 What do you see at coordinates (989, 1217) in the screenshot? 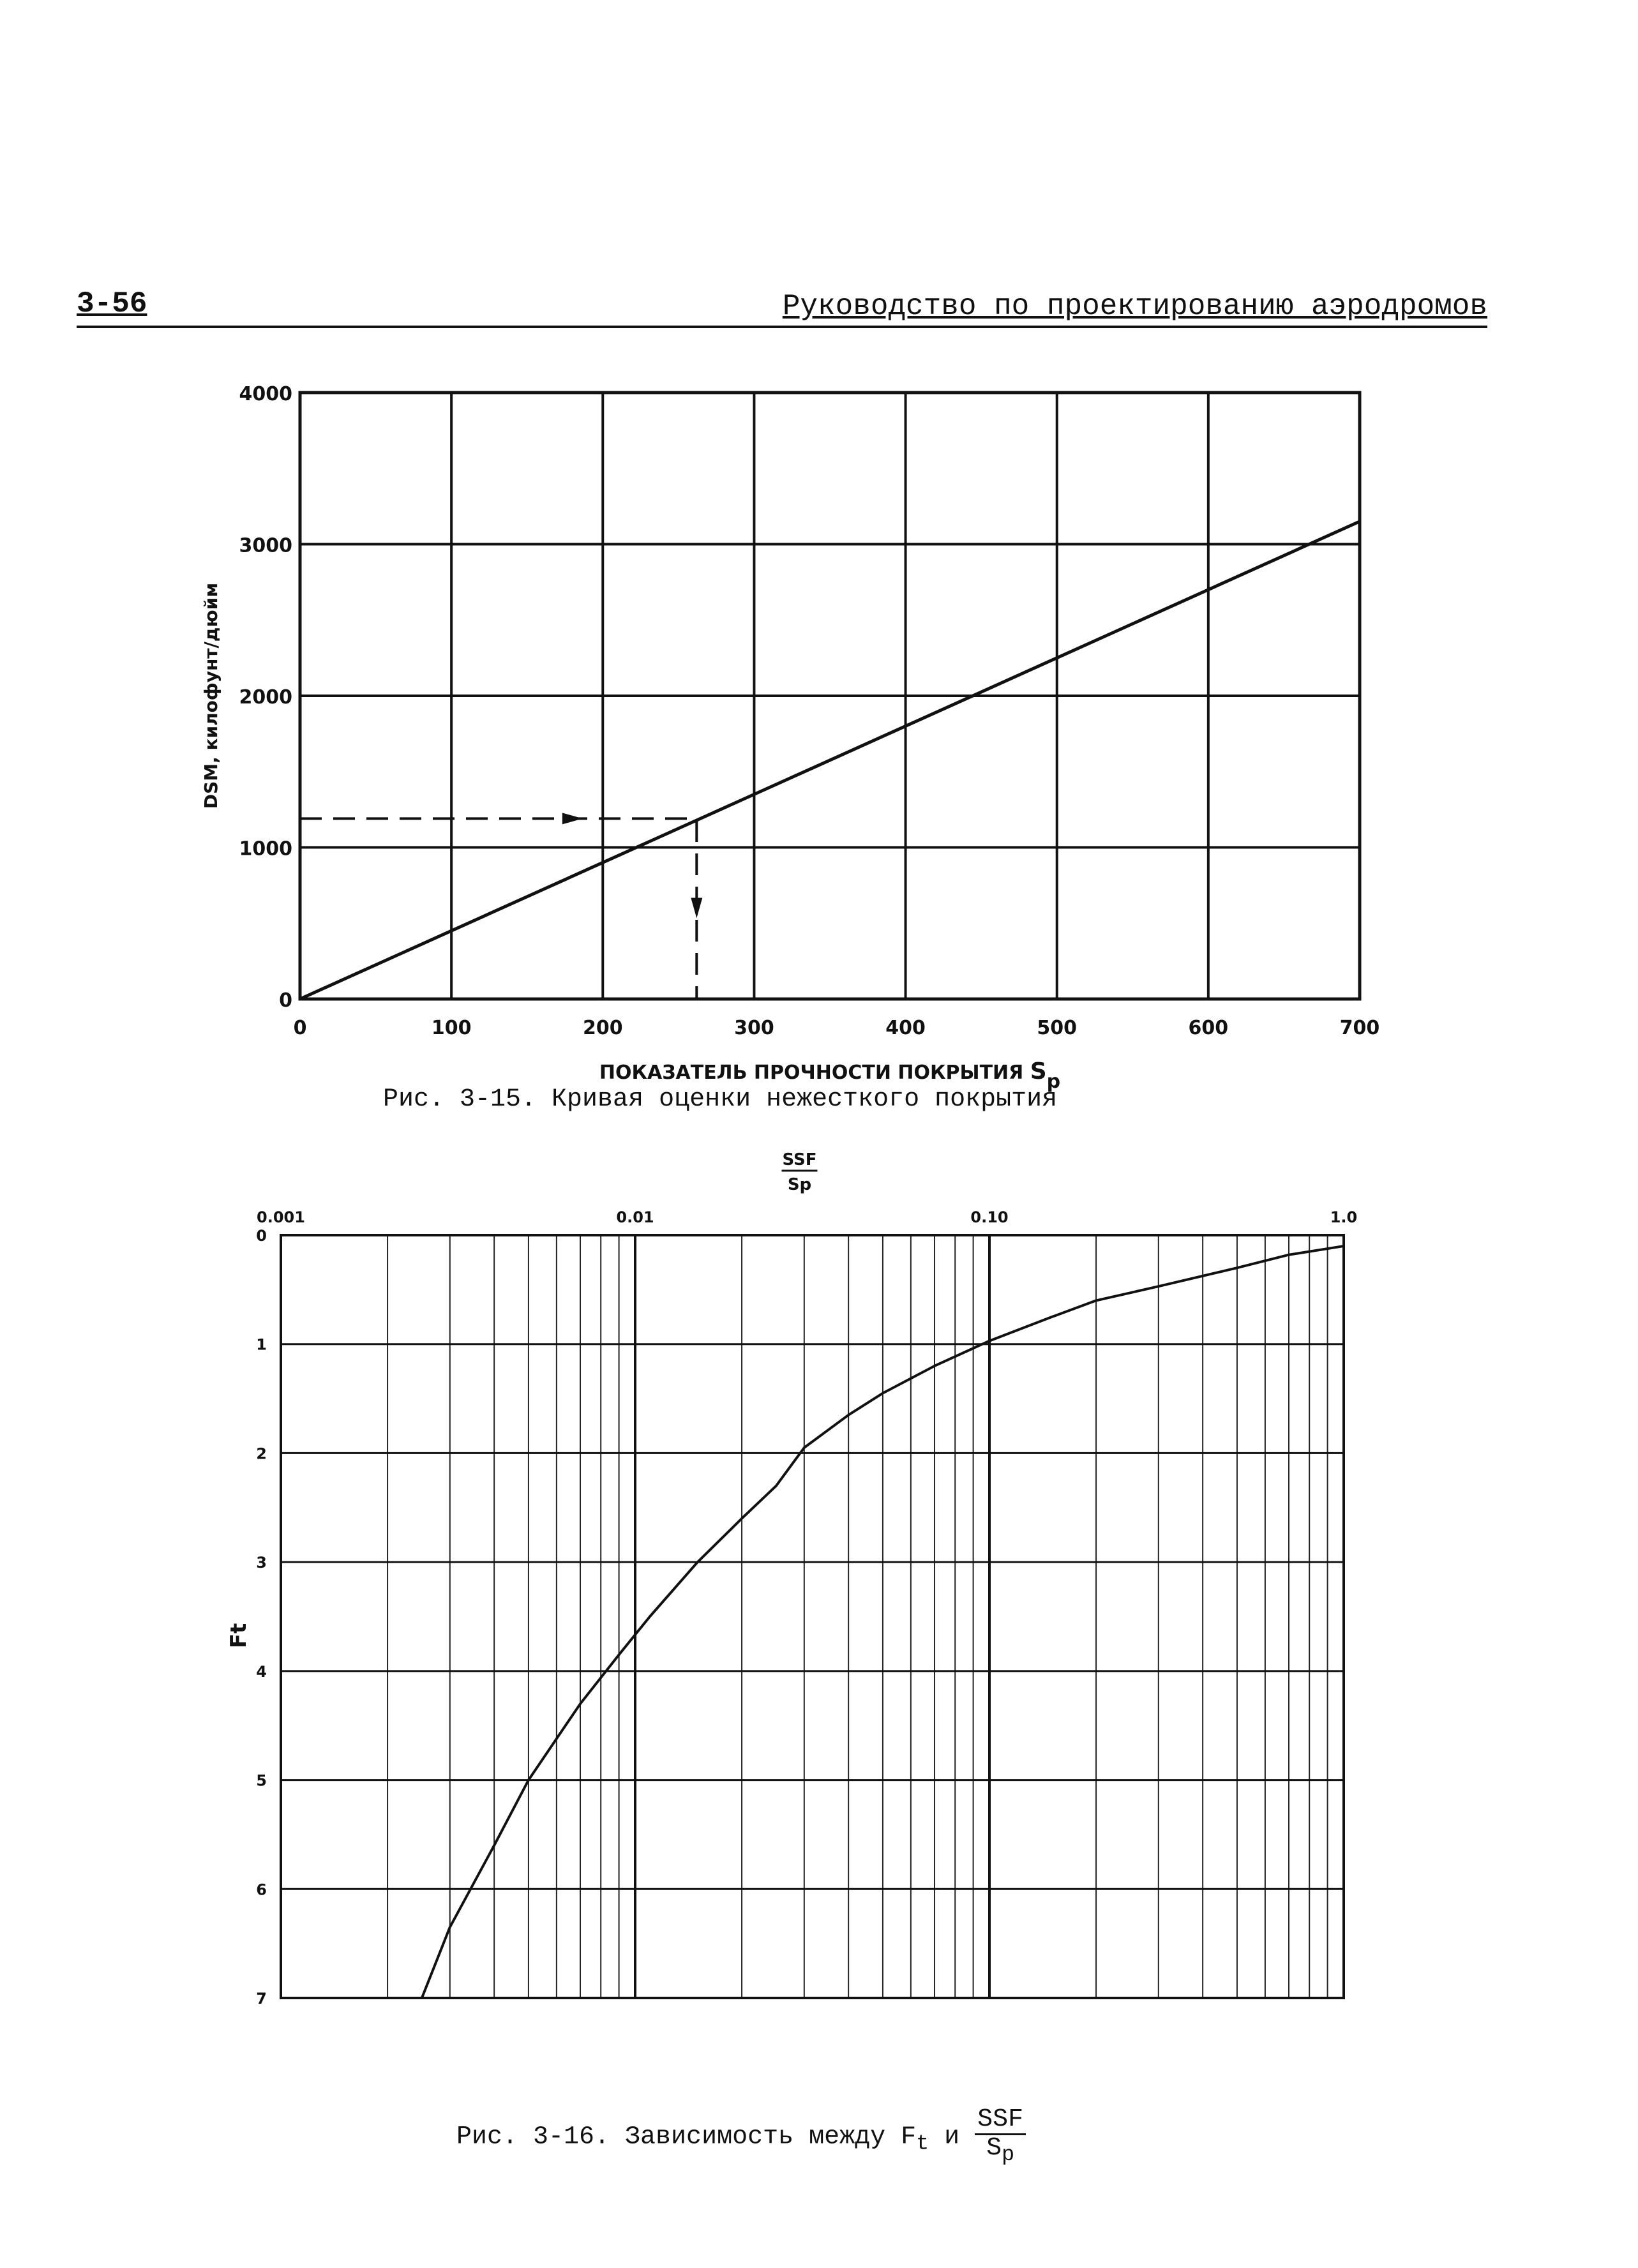
I see `c2-xtick-2: 0.10` at bounding box center [989, 1217].